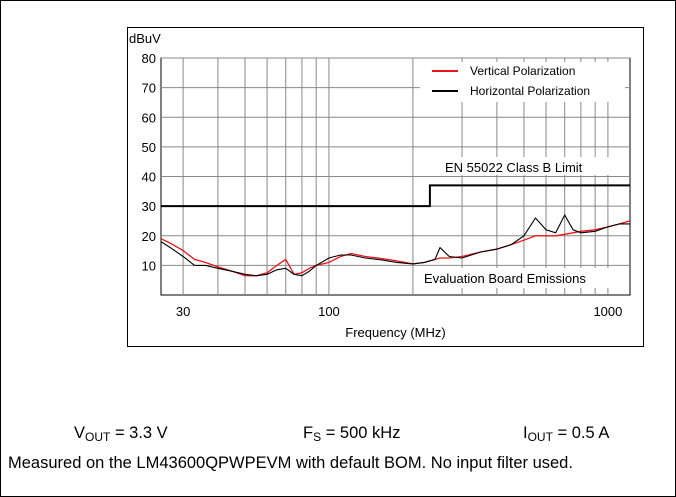 The width and height of the screenshot is (676, 497). I want to click on class-b-limit-line, so click(395, 196).